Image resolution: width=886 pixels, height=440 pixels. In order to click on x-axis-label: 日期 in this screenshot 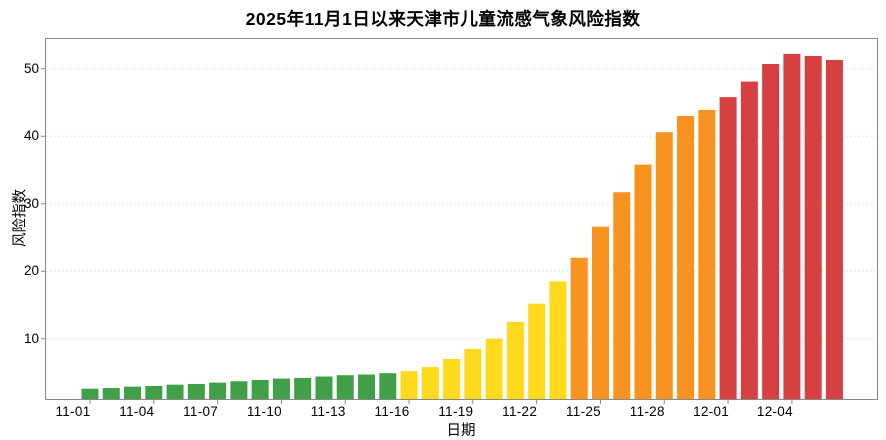, I will do `click(461, 431)`.